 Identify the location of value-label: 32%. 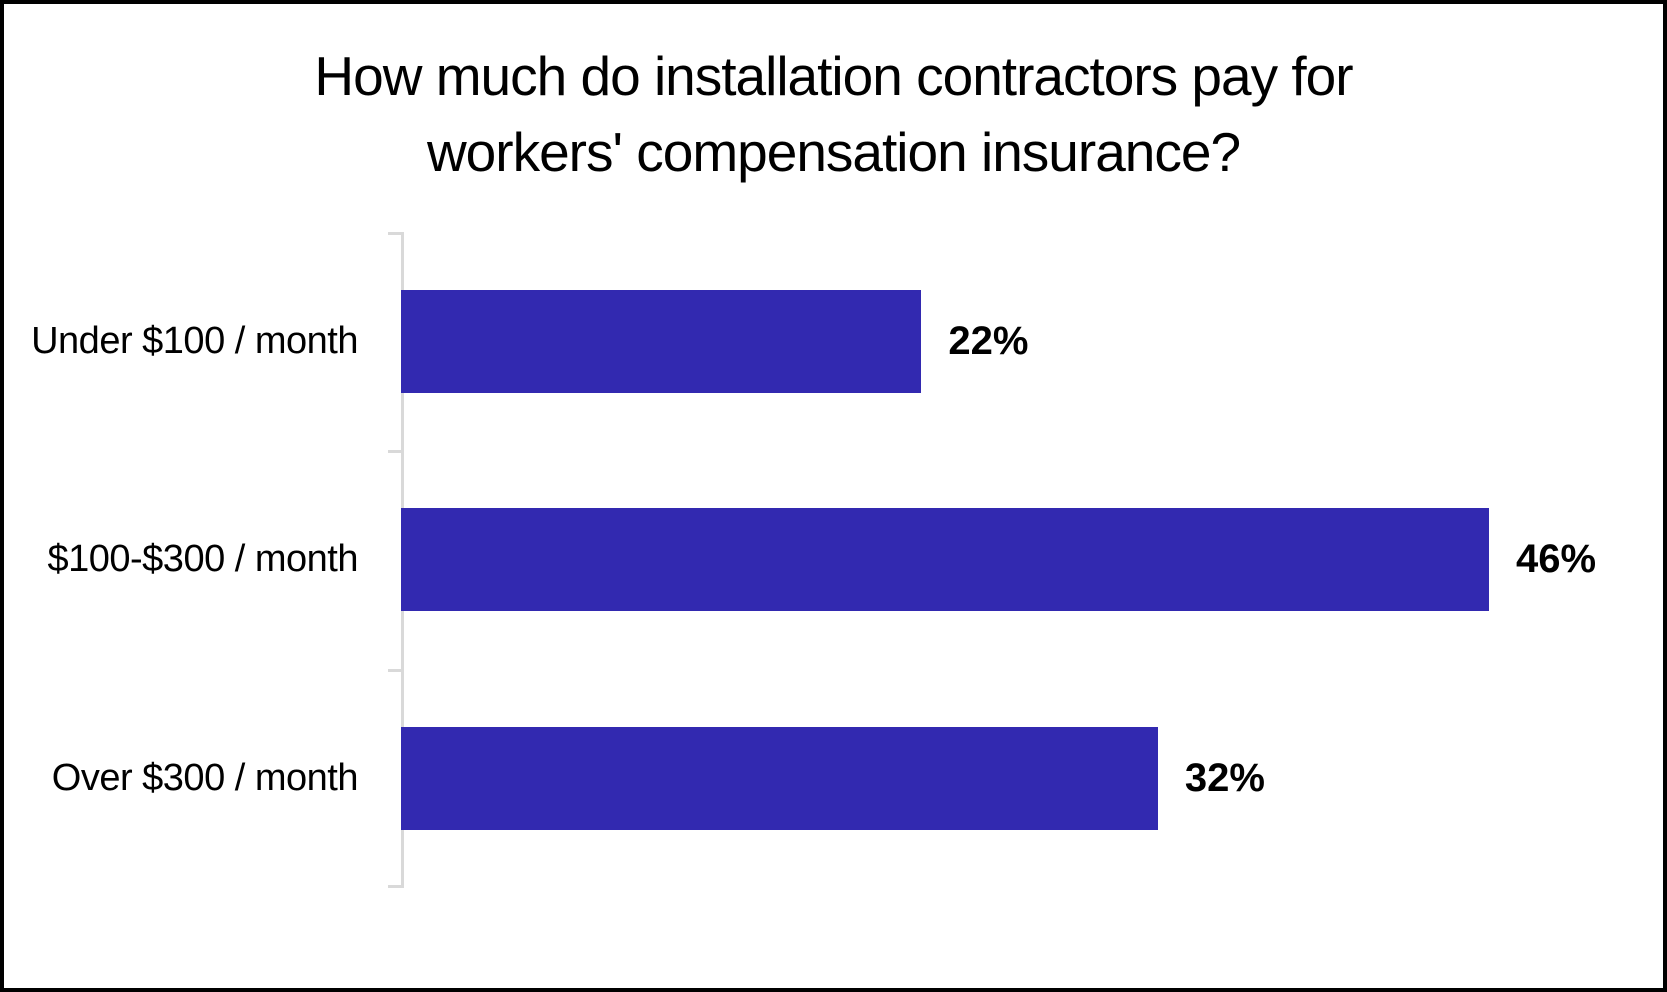
(1224, 778).